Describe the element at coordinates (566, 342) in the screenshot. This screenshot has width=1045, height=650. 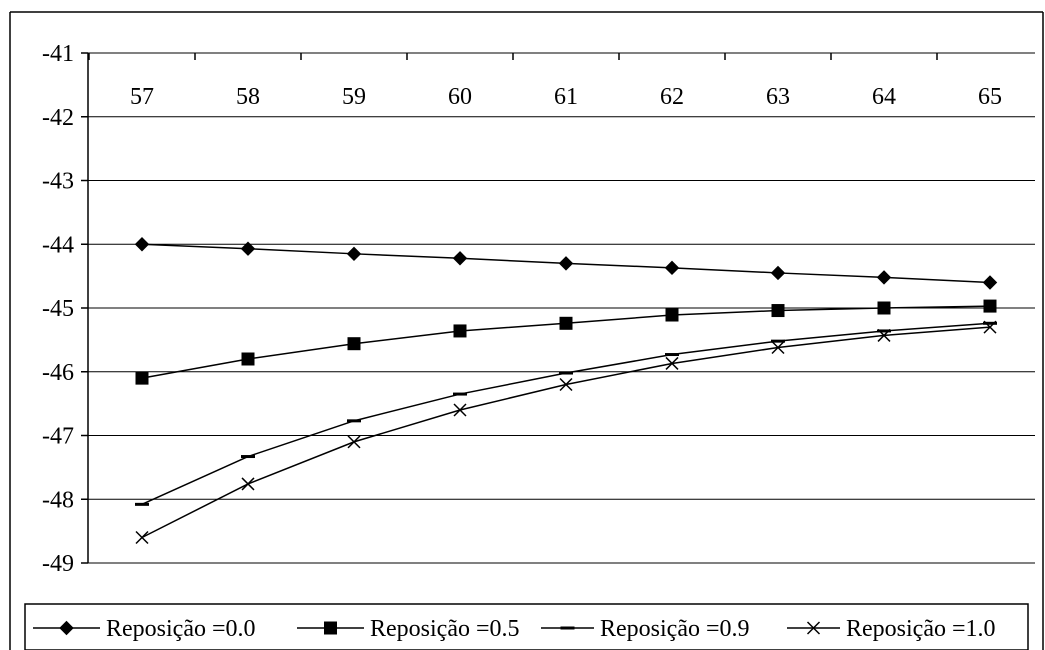
I see `series-square` at that location.